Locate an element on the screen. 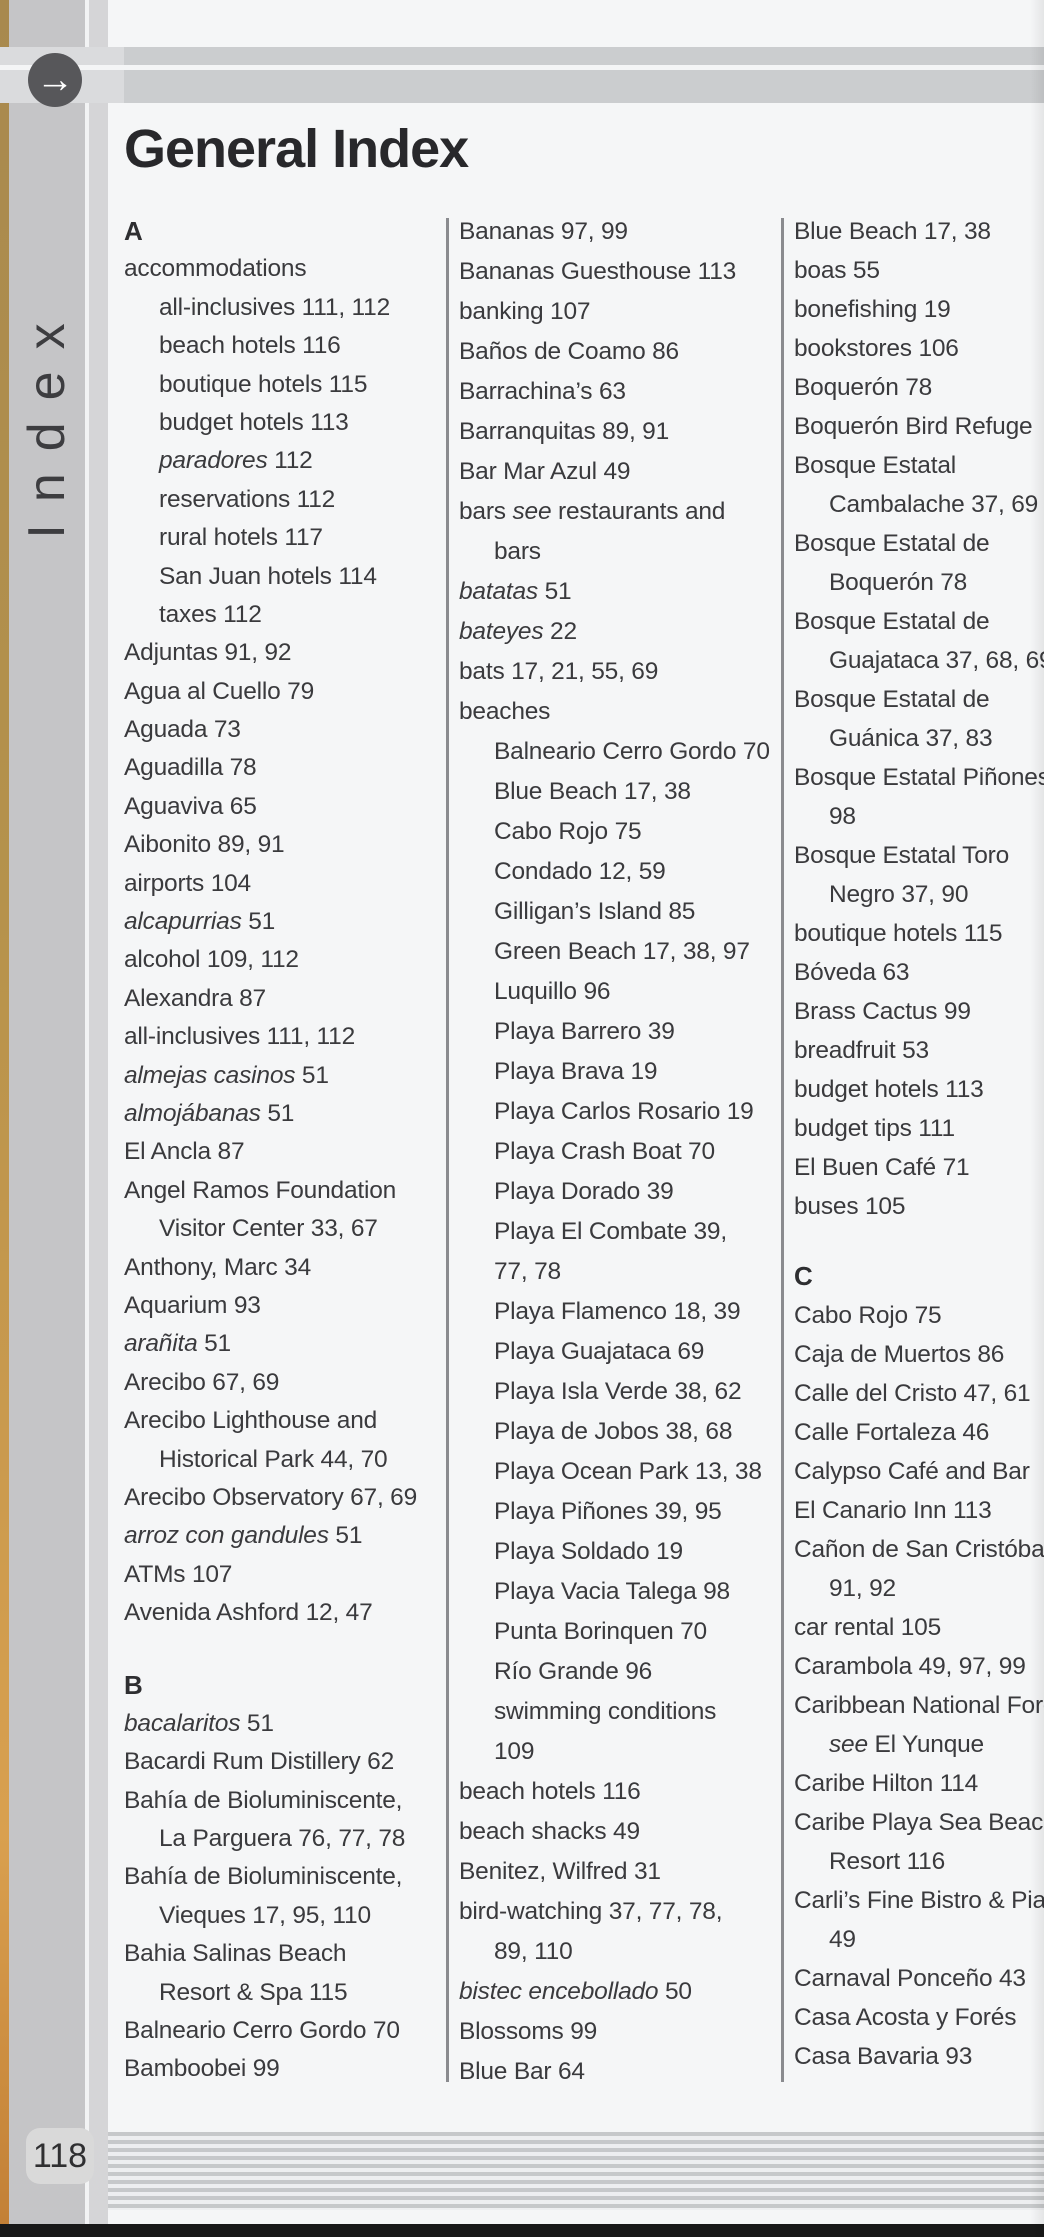 This screenshot has height=2237, width=1044. index-entry-line: boas 55 is located at coordinates (837, 270).